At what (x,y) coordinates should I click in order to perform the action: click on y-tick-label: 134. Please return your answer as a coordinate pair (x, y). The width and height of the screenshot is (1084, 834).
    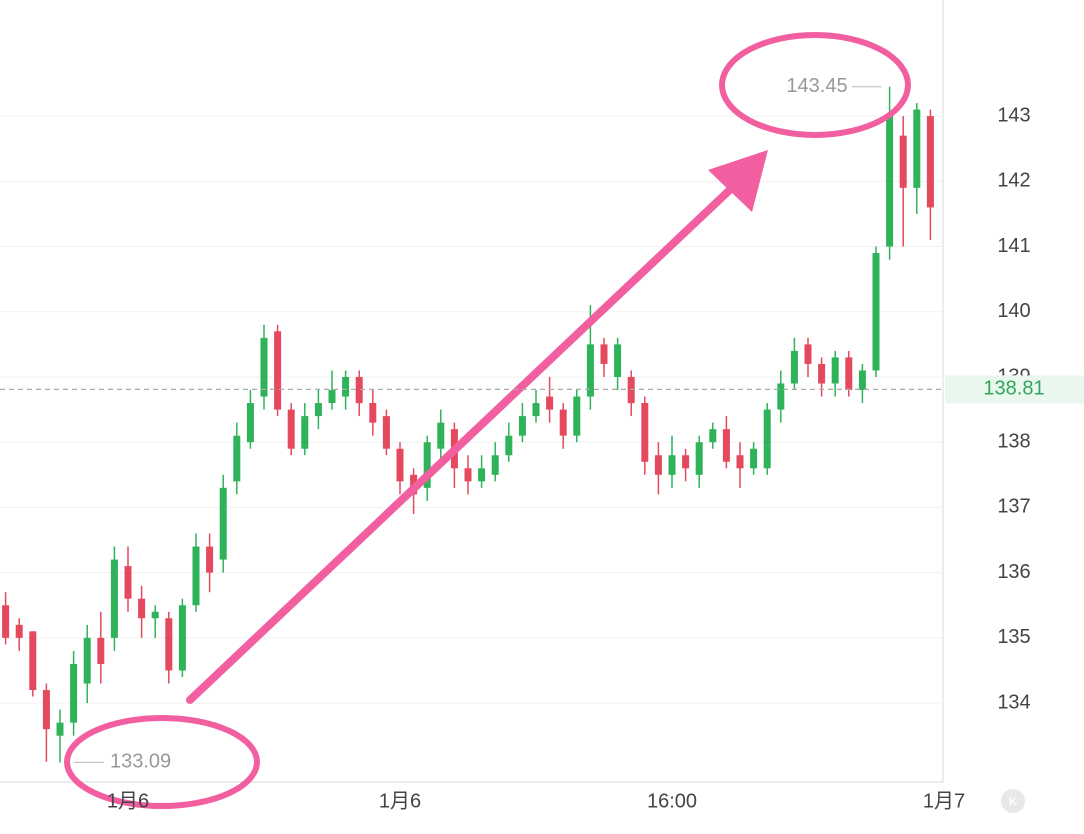
    Looking at the image, I should click on (1013, 702).